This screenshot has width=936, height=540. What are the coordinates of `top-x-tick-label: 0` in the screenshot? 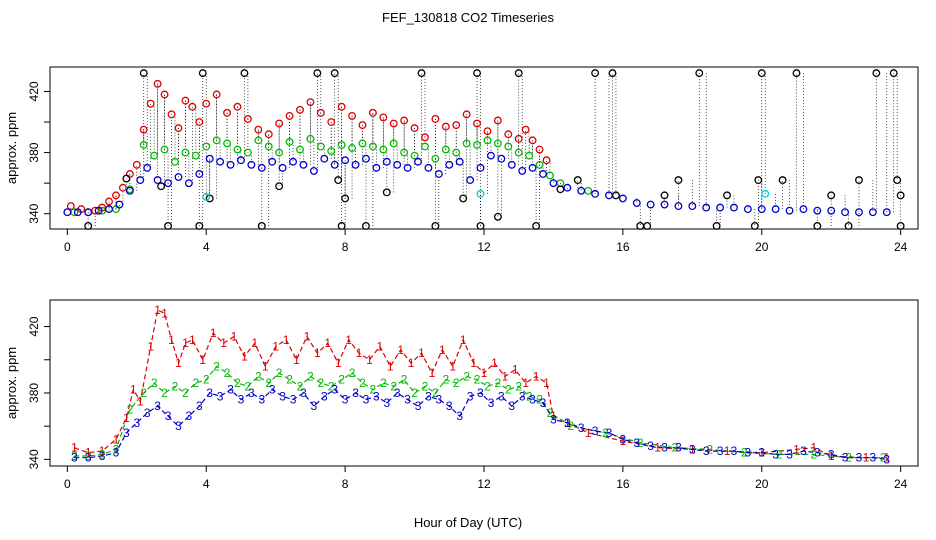 It's located at (67, 247).